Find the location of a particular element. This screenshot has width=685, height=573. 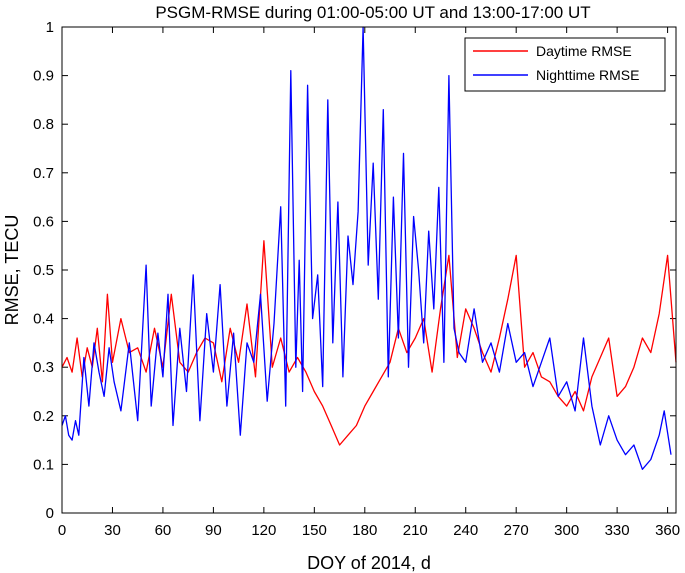

x-tick-label: 150 is located at coordinates (314, 530).